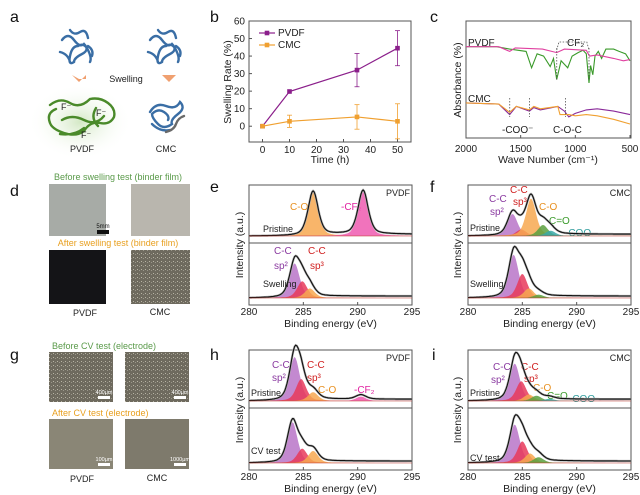 This screenshot has width=640, height=495. What do you see at coordinates (180, 460) in the screenshot?
I see `scale-bar-label: 1000μm` at bounding box center [180, 460].